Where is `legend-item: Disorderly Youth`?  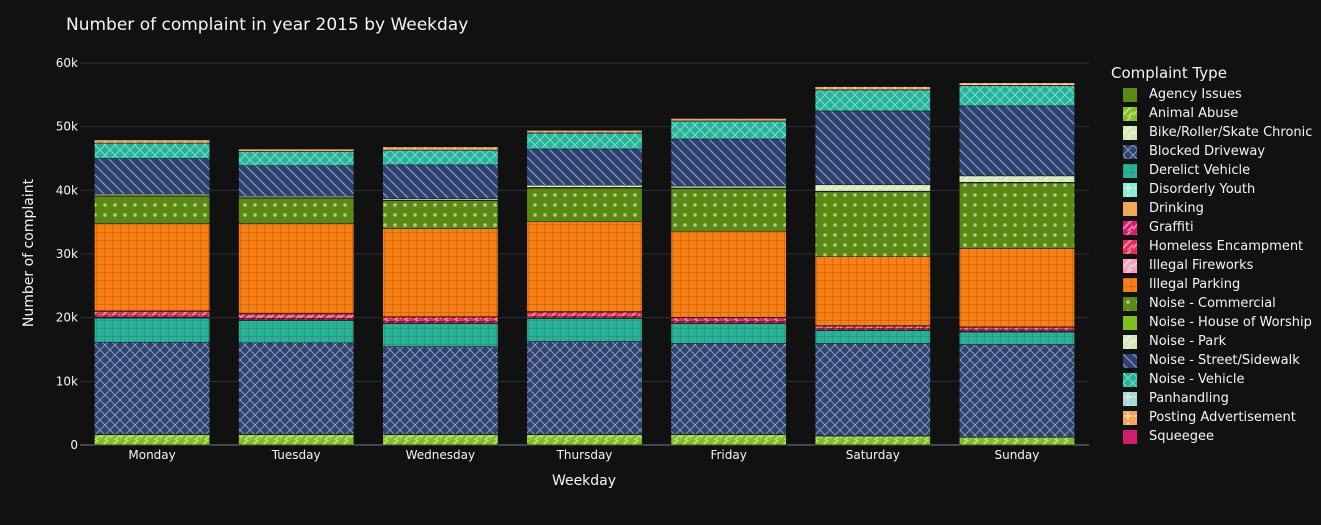
legend-item: Disorderly Youth is located at coordinates (1211, 189).